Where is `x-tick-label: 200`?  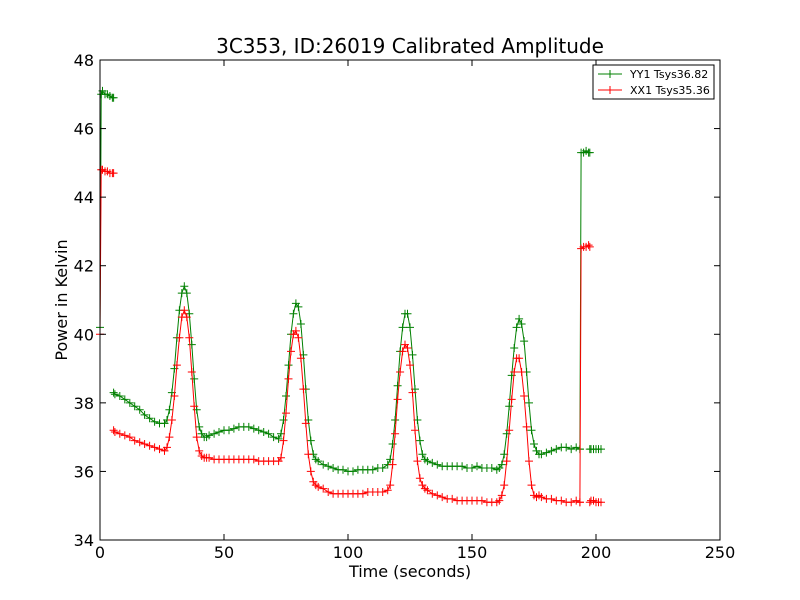 x-tick-label: 200 is located at coordinates (596, 552).